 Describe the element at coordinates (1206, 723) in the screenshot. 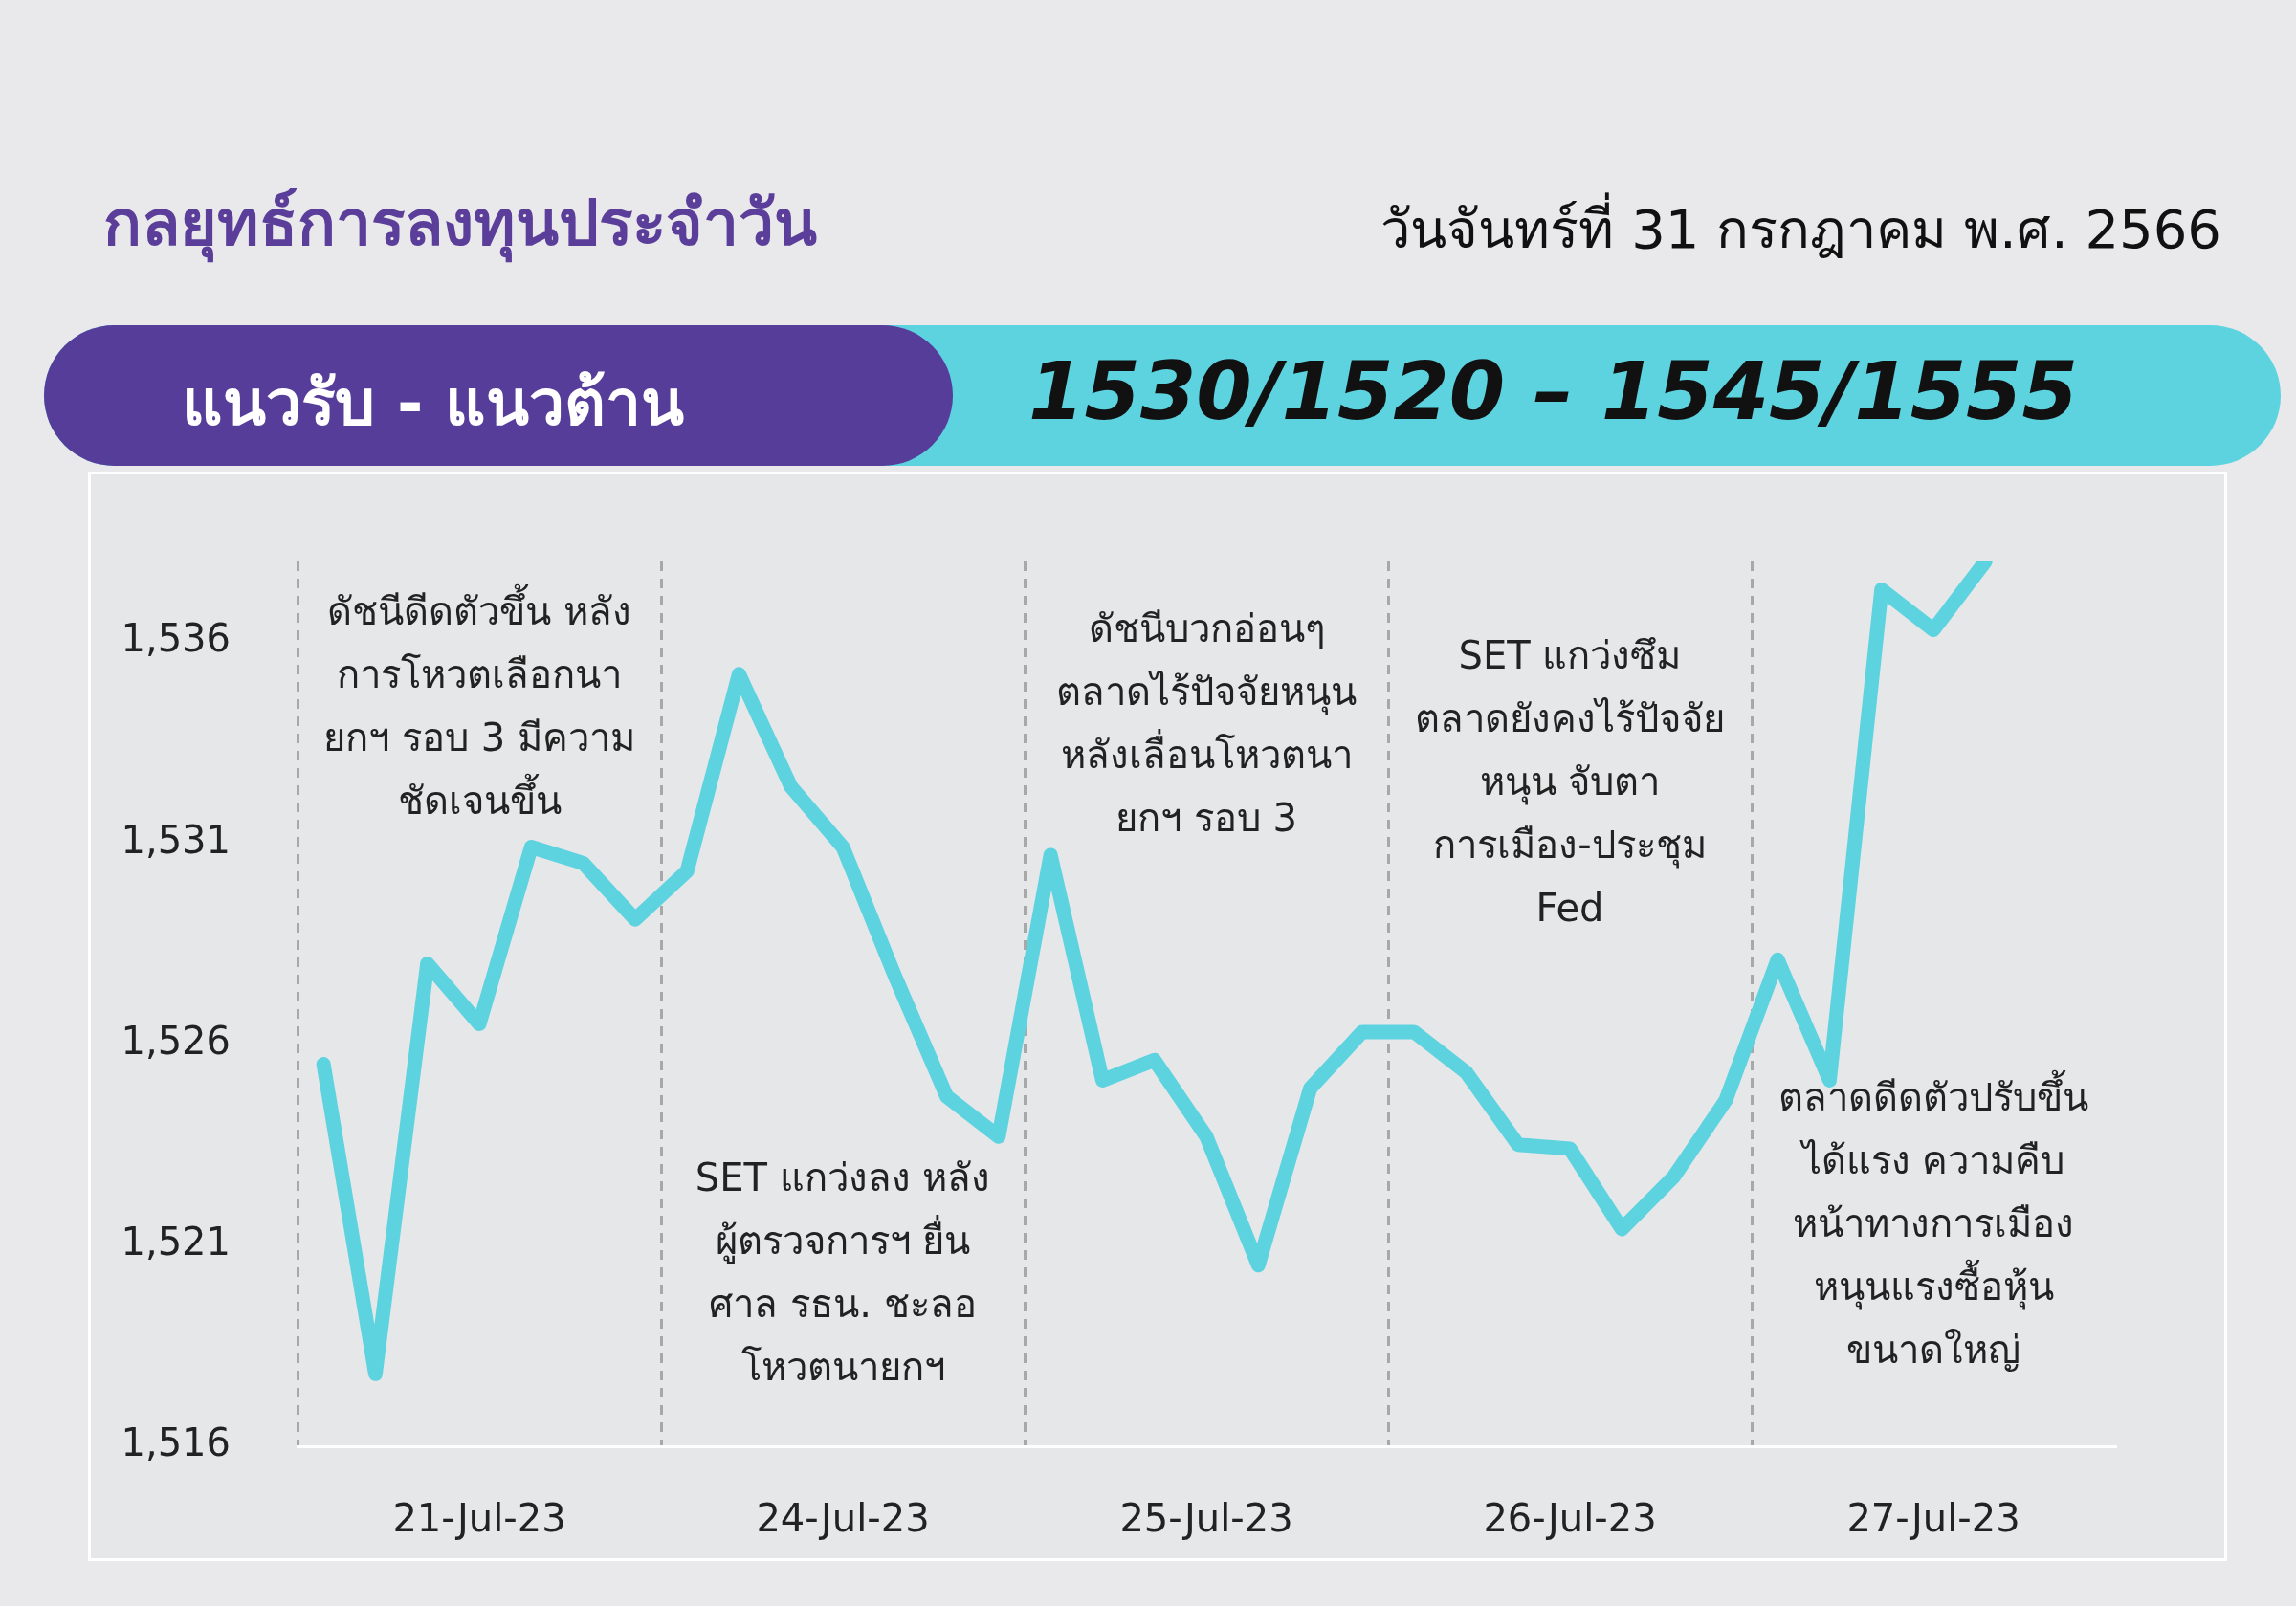

I see `annotation: ดัชนีบวกอ่อนๆ ตลาดไร้ปัจจัยหนุน หลังเลื่อนโหวตนายกฯ รอบ 3` at that location.